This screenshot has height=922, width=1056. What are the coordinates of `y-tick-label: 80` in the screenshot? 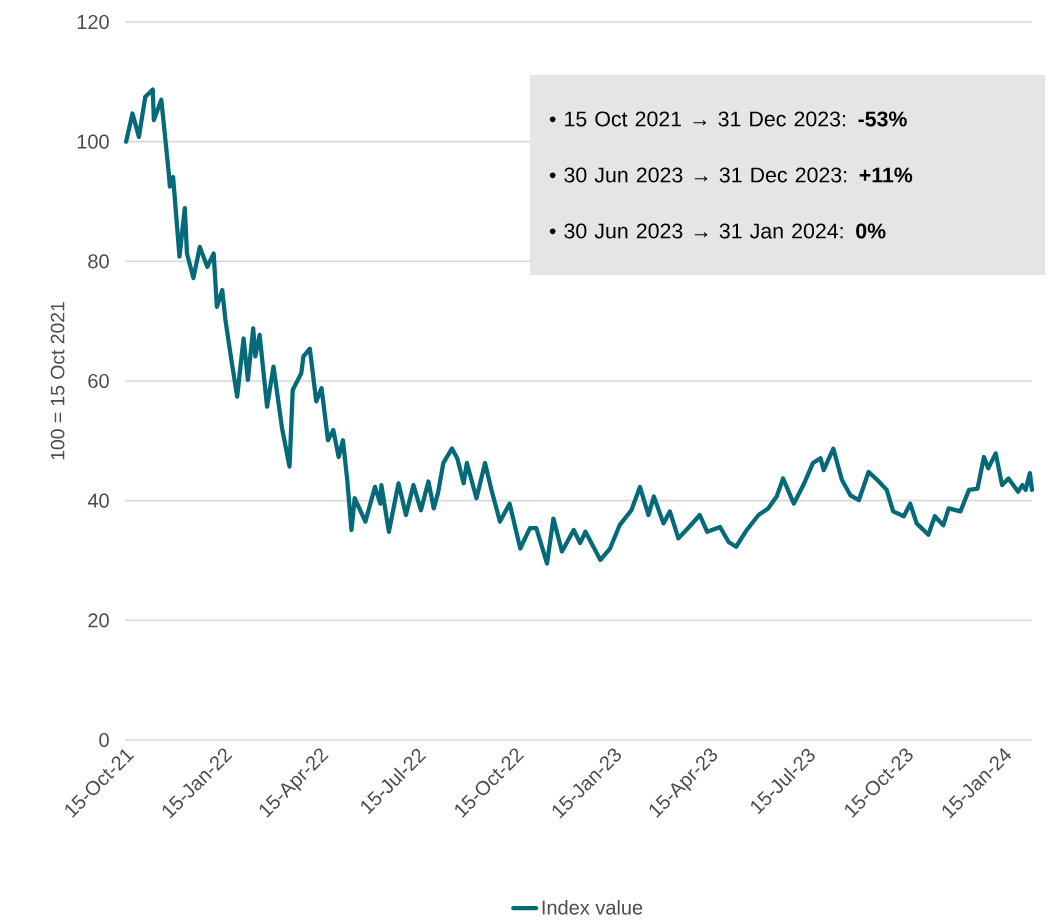 It's located at (98, 261).